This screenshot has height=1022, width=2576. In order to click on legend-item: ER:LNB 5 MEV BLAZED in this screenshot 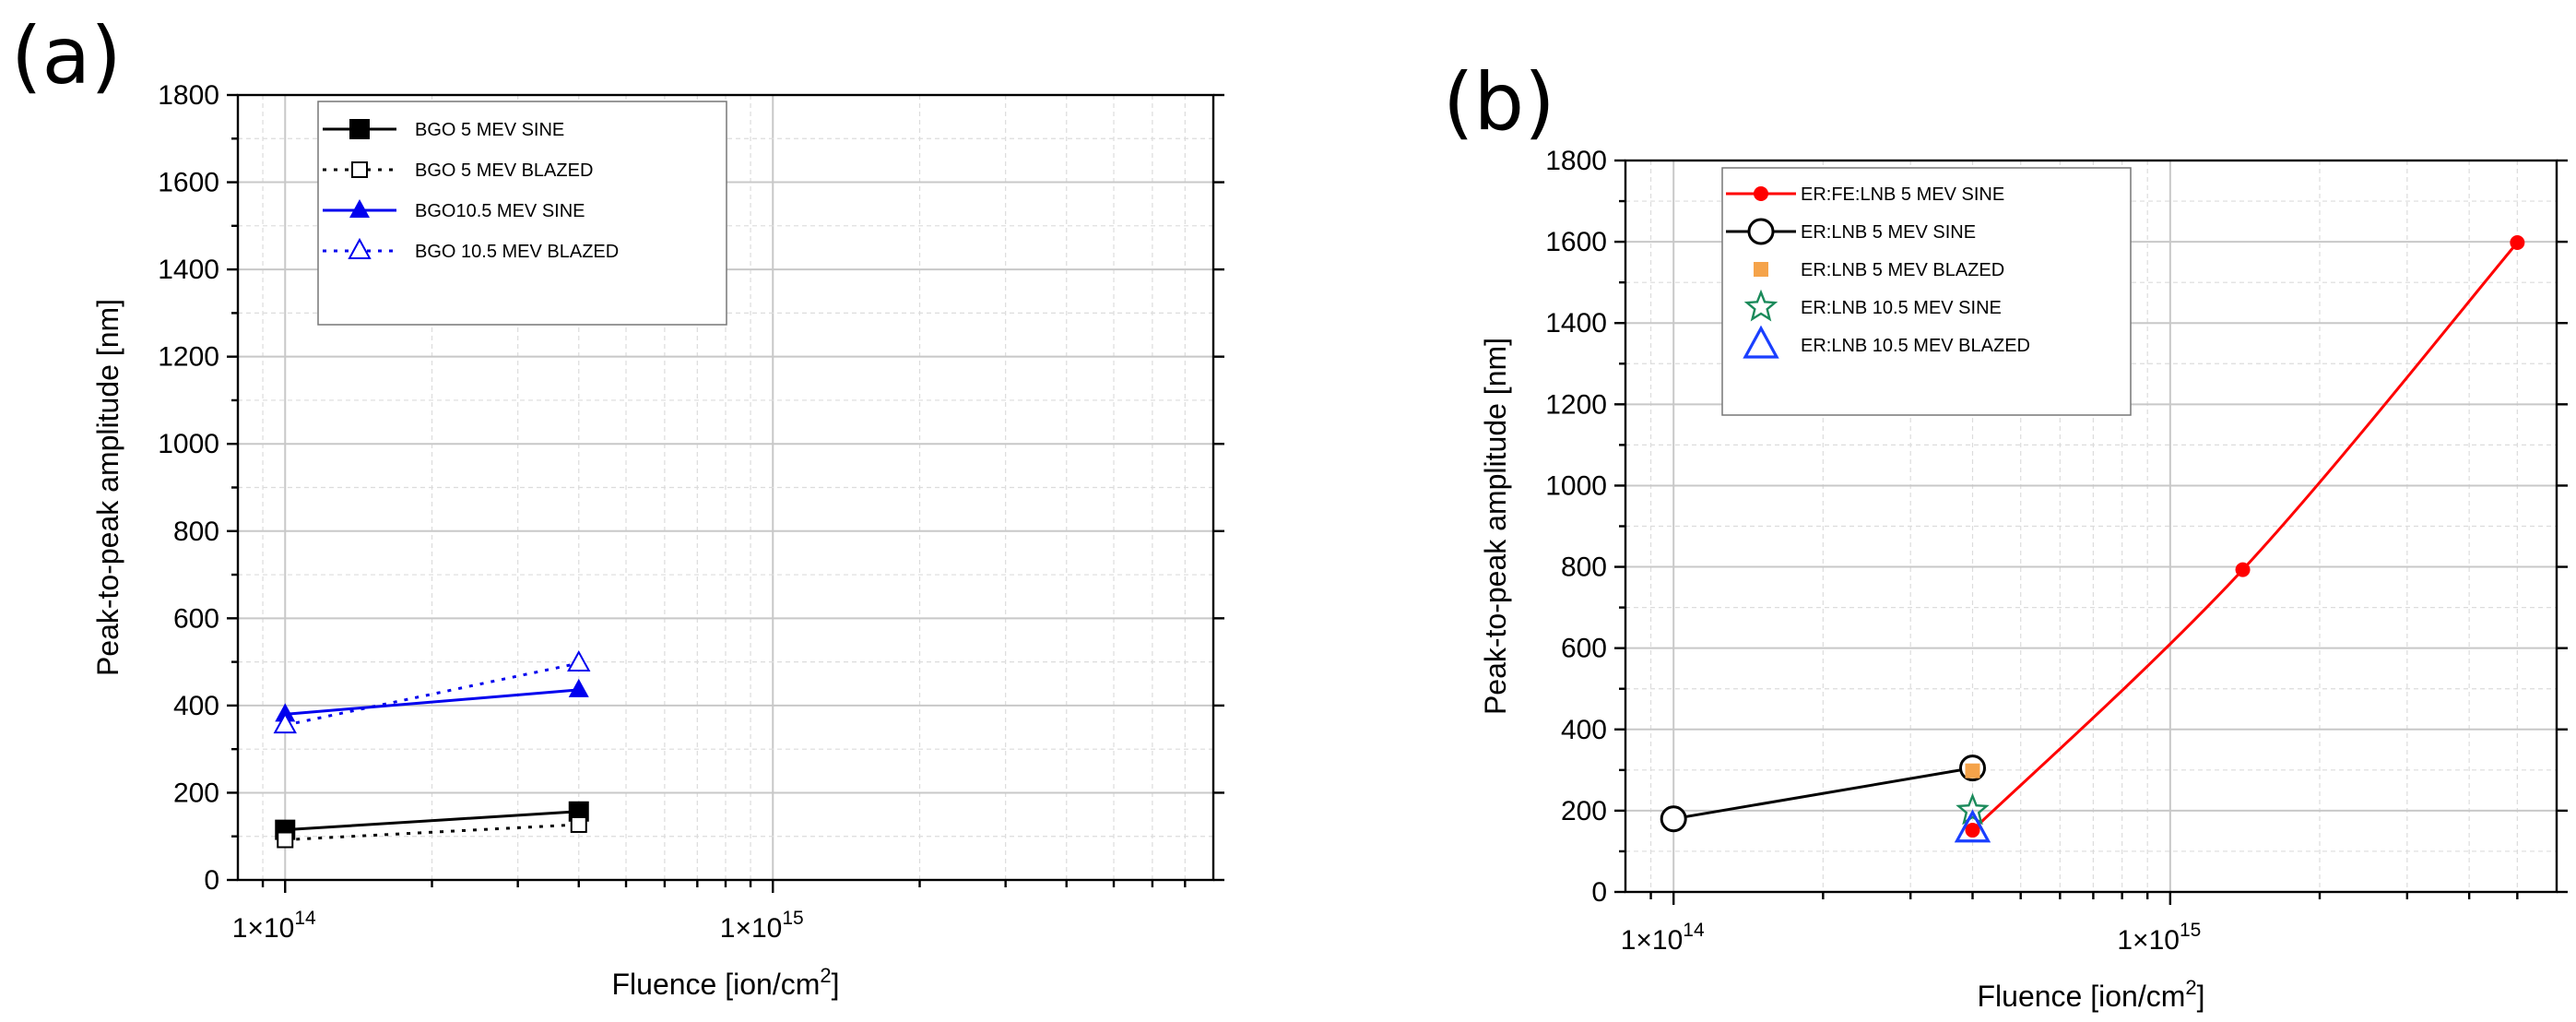, I will do `click(1879, 270)`.